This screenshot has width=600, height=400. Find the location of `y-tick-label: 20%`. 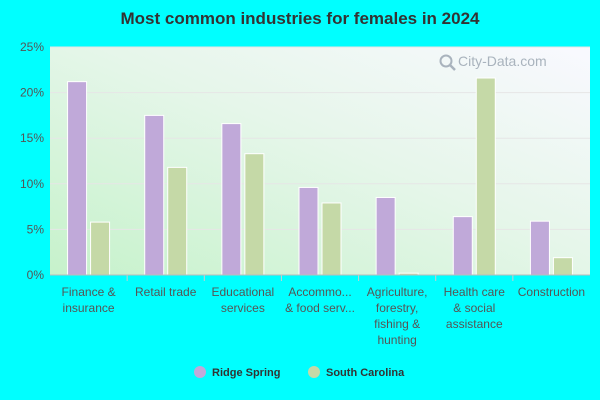

y-tick-label: 20% is located at coordinates (32, 93).